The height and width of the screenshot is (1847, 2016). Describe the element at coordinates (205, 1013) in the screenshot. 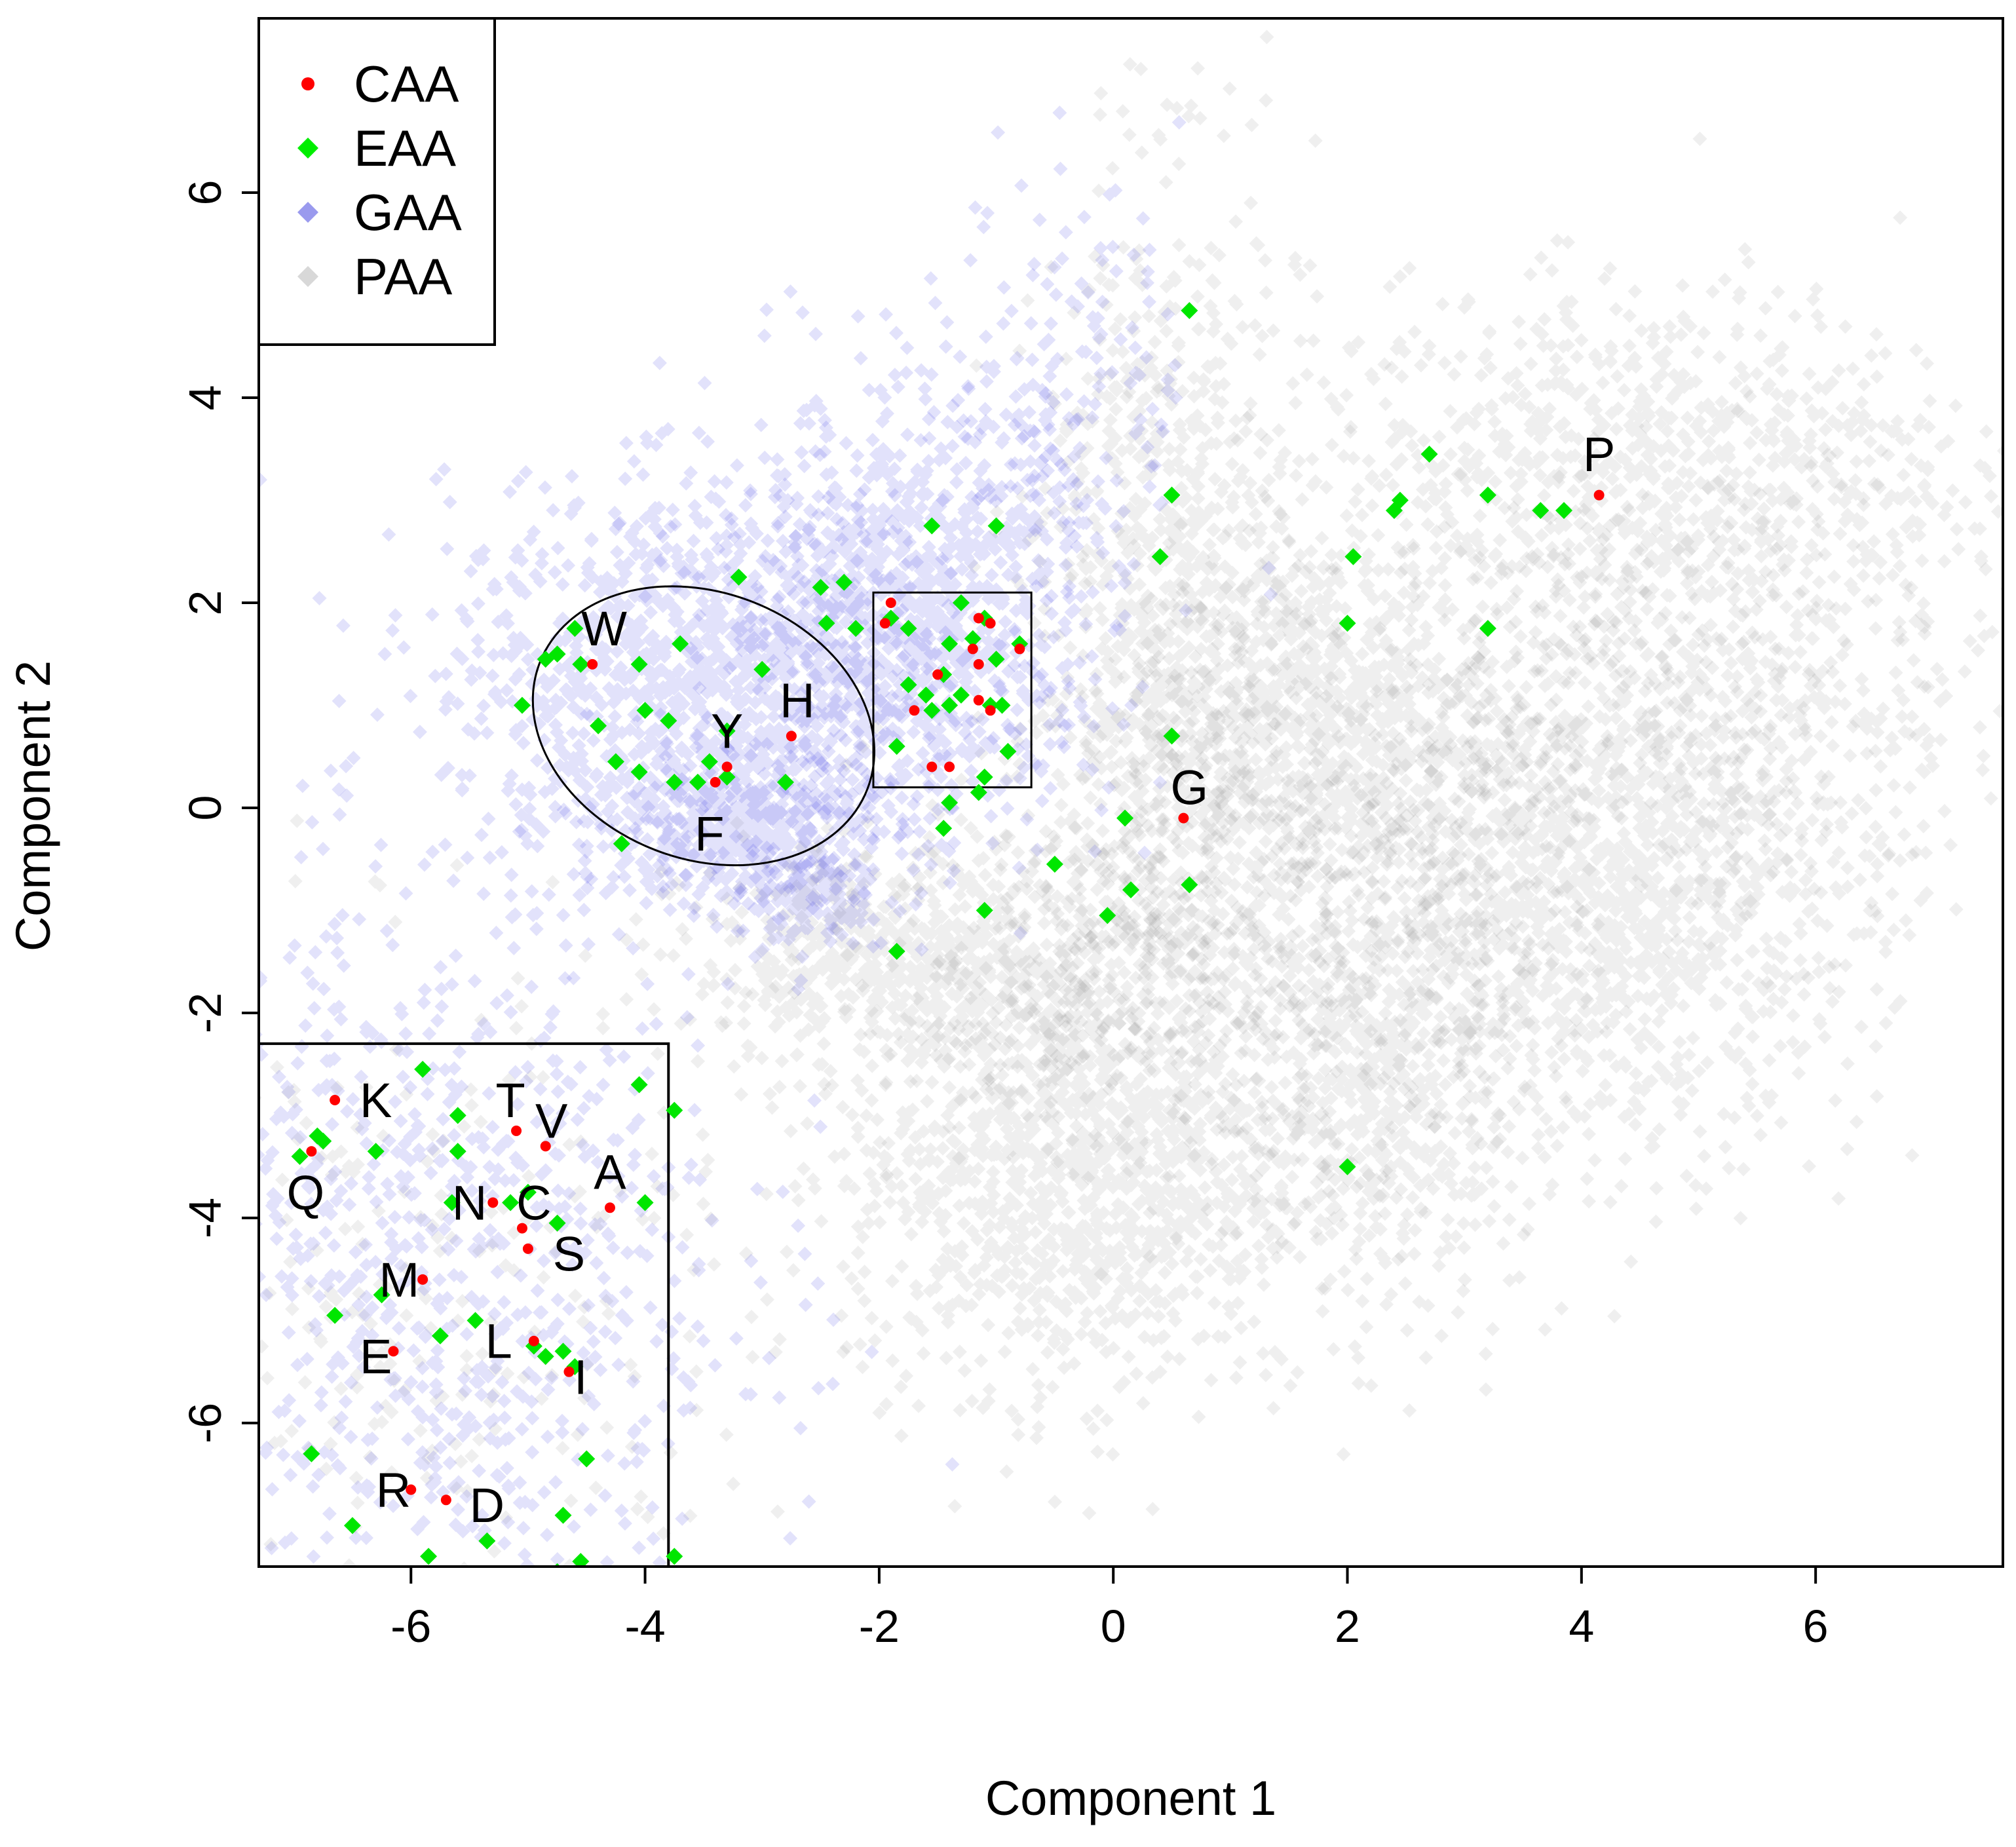

I see `y-tick-label: -2` at that location.